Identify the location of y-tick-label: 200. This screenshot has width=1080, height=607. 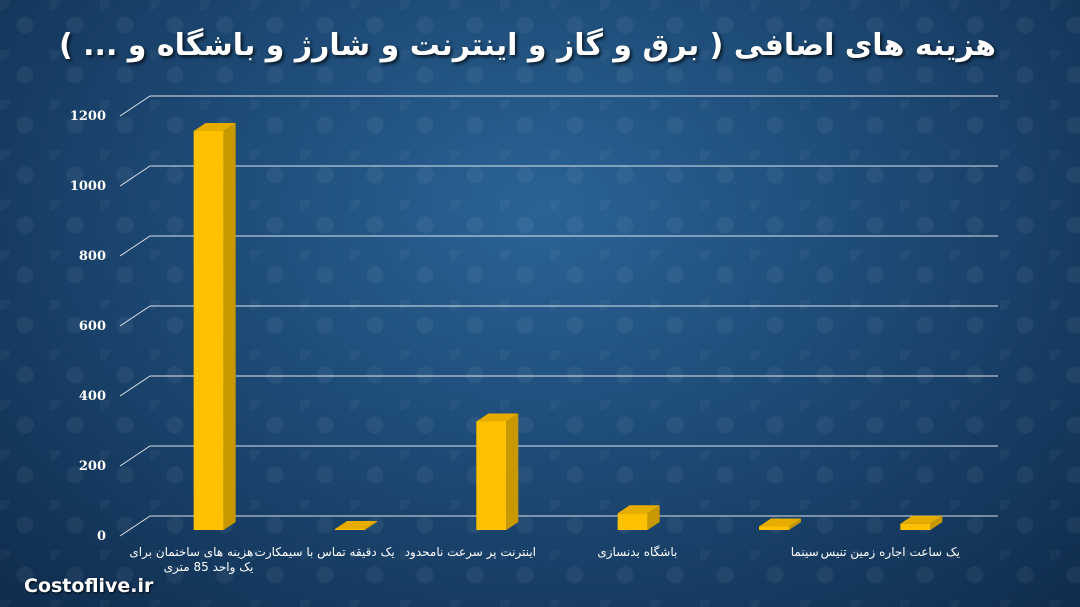
(92, 466).